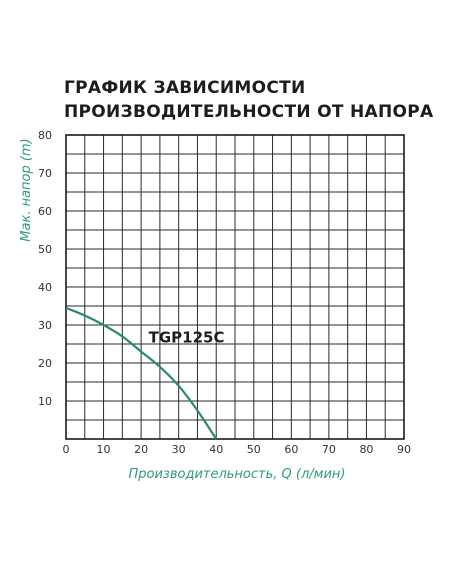 Image resolution: width=452 pixels, height=584 pixels. What do you see at coordinates (45, 135) in the screenshot?
I see `y-tick-label: 80` at bounding box center [45, 135].